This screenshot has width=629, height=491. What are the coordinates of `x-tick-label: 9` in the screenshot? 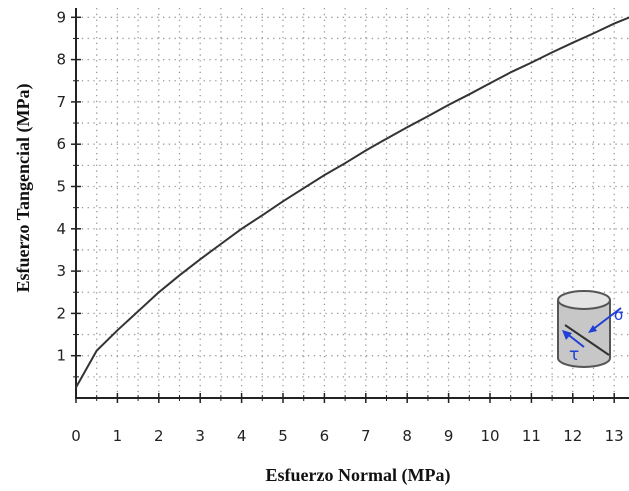 It's located at (449, 436).